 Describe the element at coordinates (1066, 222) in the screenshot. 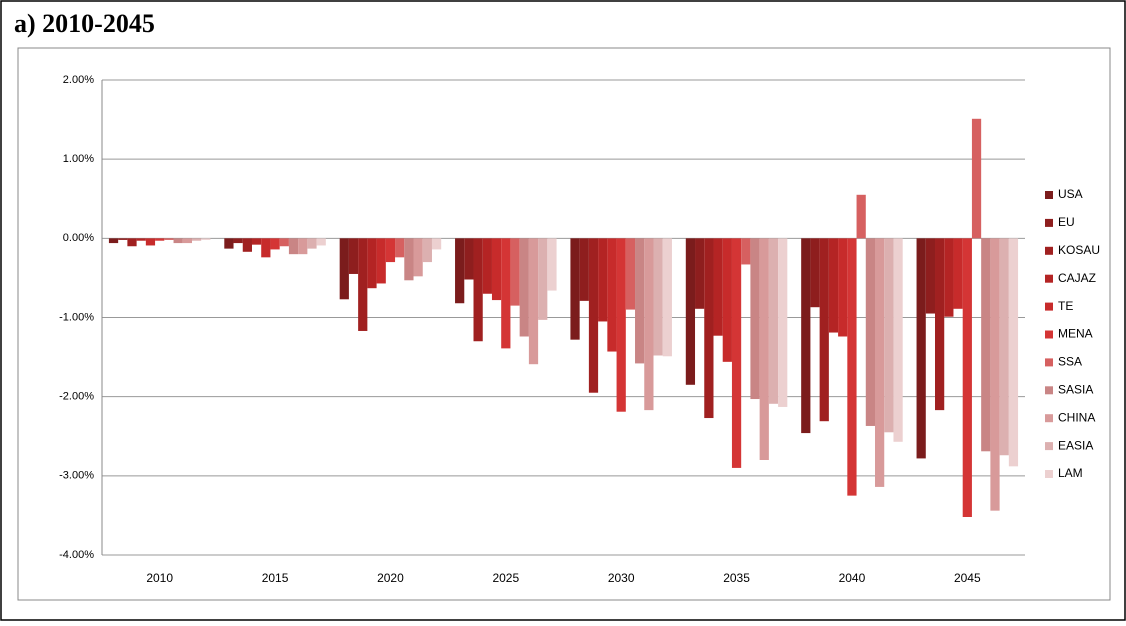

I see `legend-label: EU` at that location.